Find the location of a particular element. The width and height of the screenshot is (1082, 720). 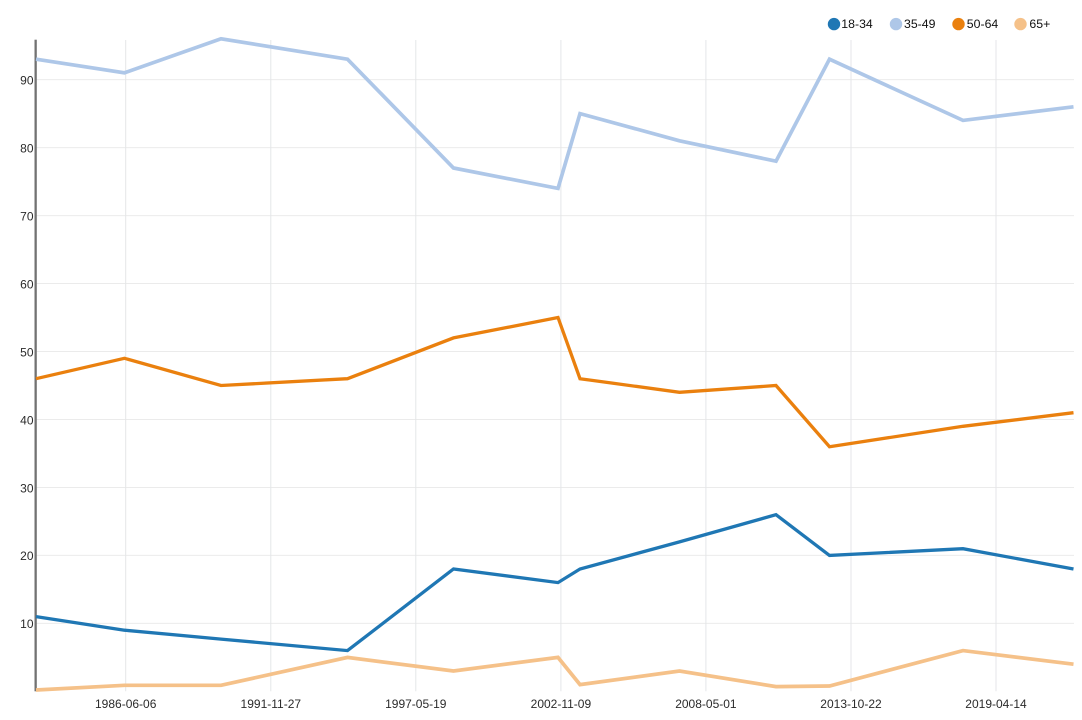

svg-text: 90 is located at coordinates (27, 80).